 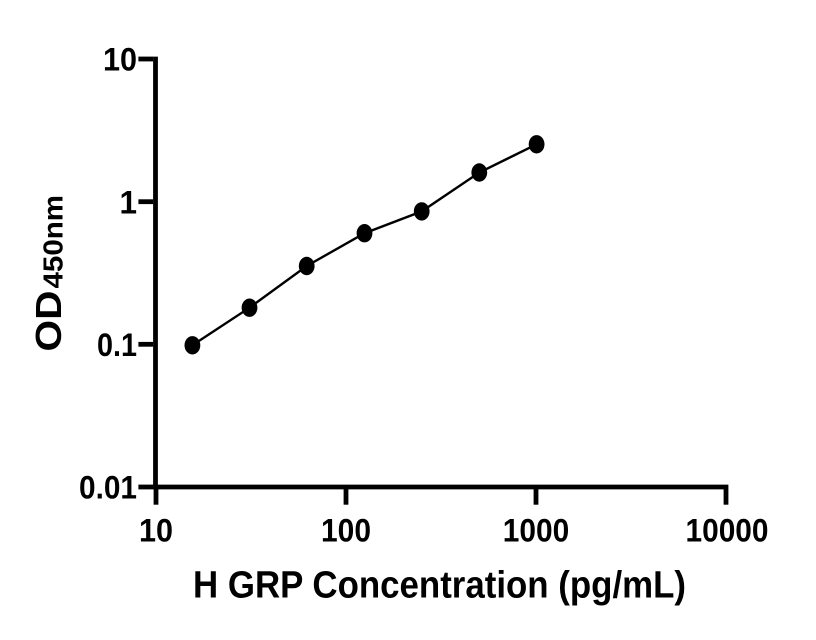 I want to click on svg-text: H GRP Concentration (pg/mL), so click(x=439, y=586).